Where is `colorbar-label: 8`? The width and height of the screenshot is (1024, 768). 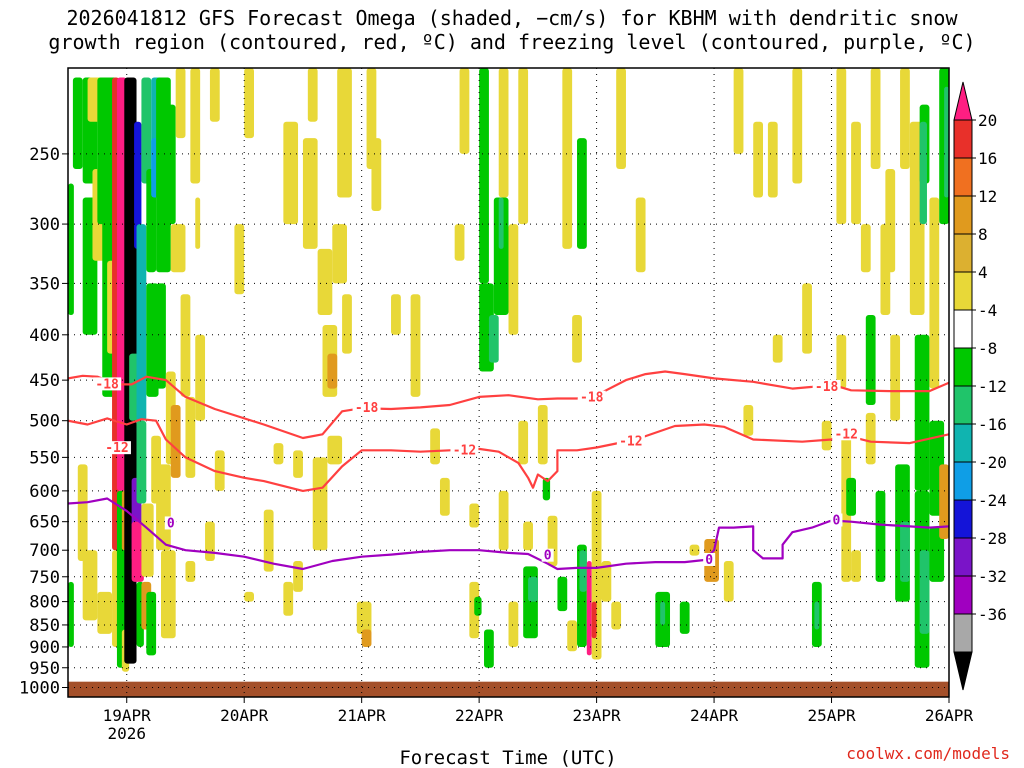 colorbar-label: 8 is located at coordinates (983, 234).